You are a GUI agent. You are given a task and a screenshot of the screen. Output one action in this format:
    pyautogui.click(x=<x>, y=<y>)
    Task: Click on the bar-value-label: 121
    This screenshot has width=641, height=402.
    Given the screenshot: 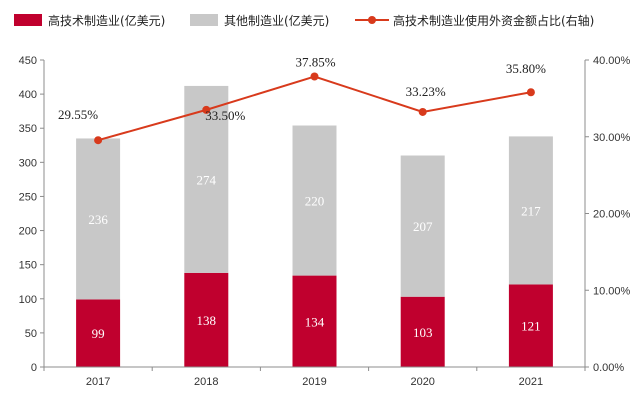 What is the action you would take?
    pyautogui.click(x=531, y=326)
    